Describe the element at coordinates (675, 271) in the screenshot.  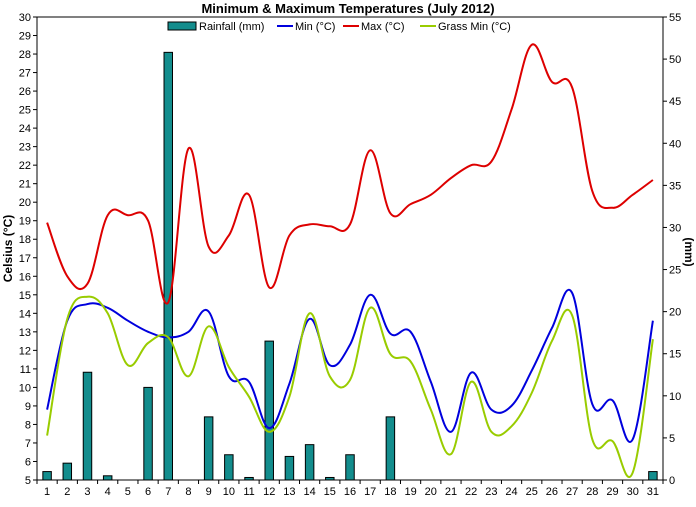
I see `y-tick-label-right: 25` at that location.